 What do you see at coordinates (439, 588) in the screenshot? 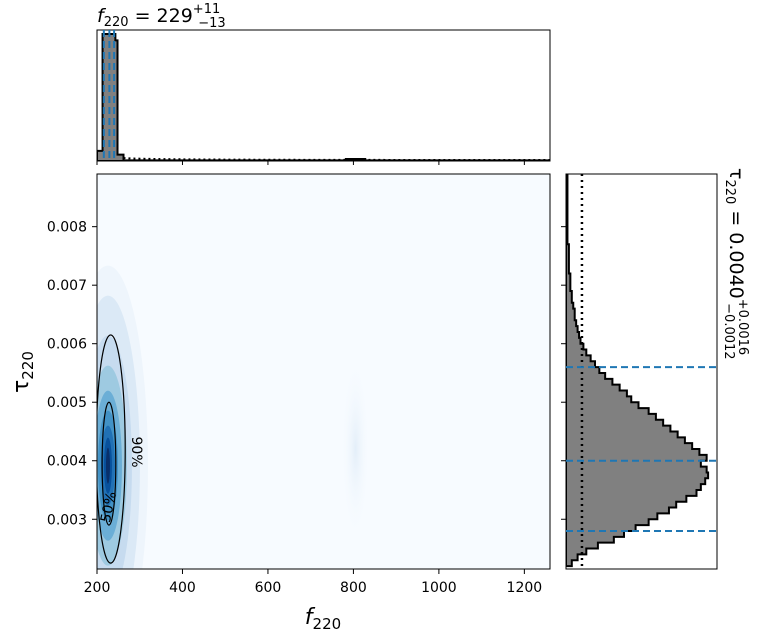
I see `x-tick-label-1000: 1000` at bounding box center [439, 588].